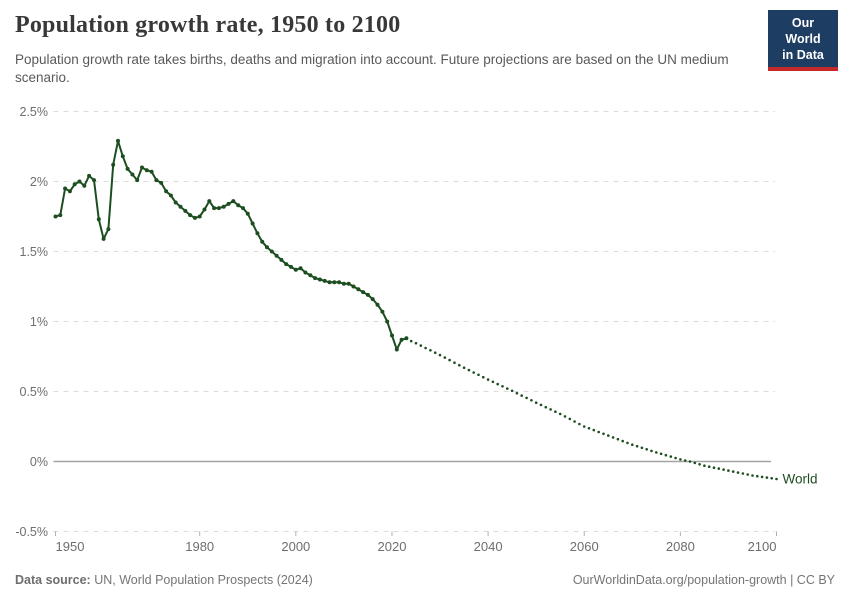 This screenshot has width=850, height=600. What do you see at coordinates (295, 546) in the screenshot?
I see `x-tick-label: 2000` at bounding box center [295, 546].